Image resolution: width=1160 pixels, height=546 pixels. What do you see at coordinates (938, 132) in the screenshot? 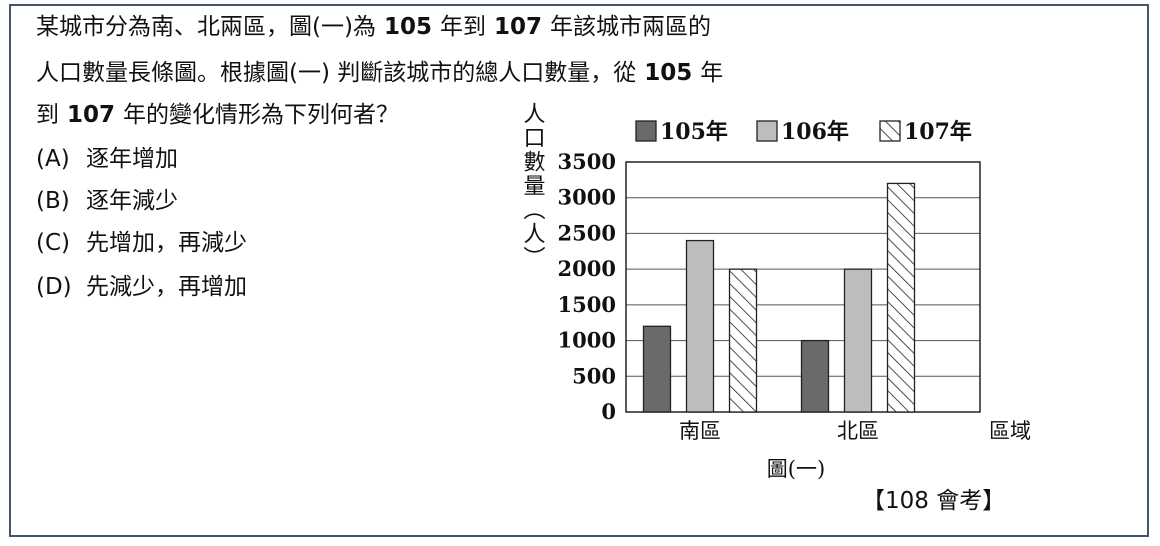
I see `legend-label: 107年` at bounding box center [938, 132].